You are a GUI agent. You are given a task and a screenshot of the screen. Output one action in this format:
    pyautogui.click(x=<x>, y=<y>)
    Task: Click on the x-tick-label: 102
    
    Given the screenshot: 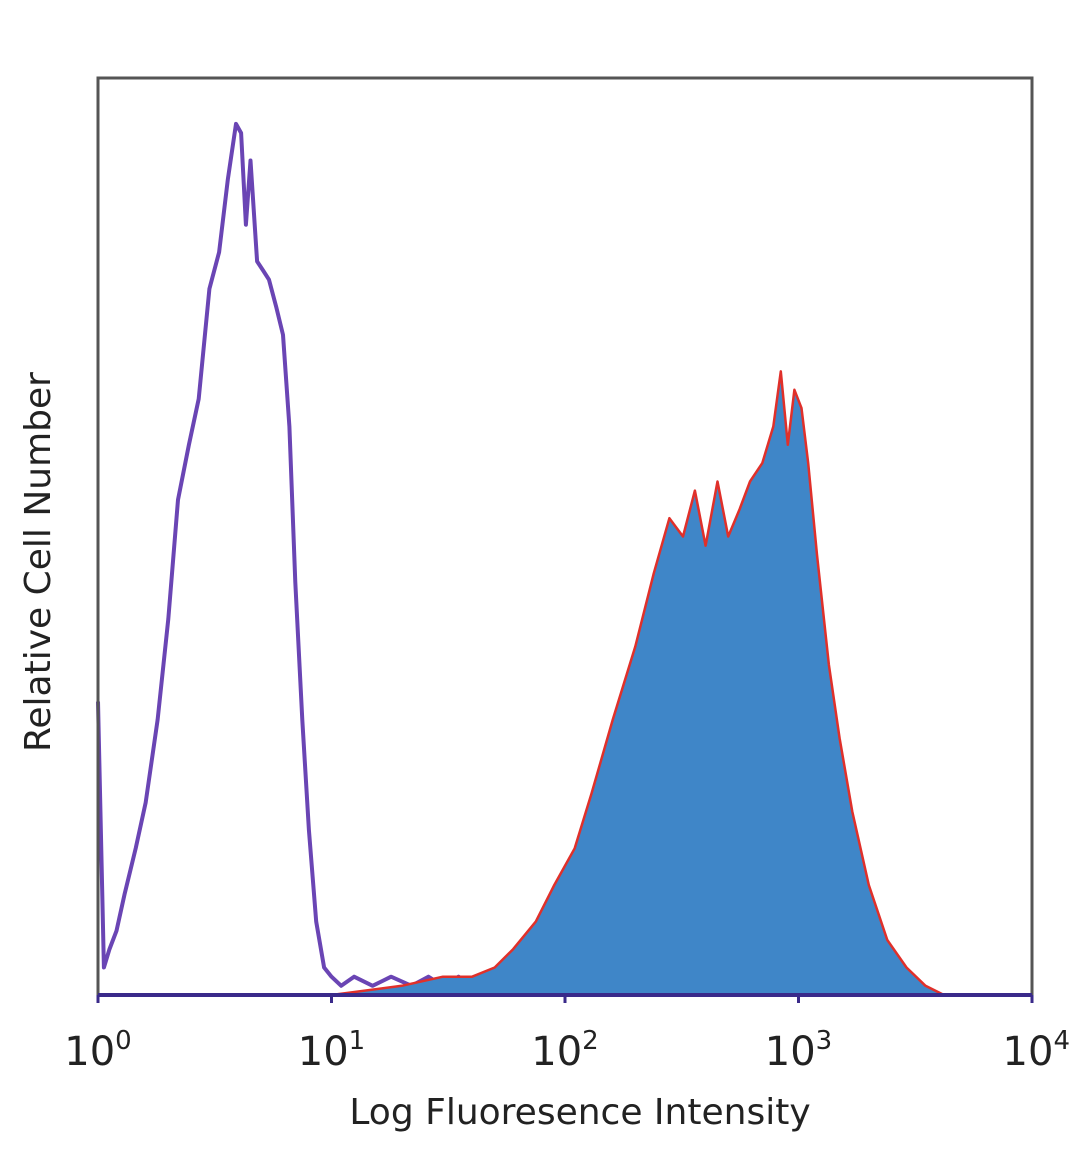 What is the action you would take?
    pyautogui.click(x=564, y=1050)
    